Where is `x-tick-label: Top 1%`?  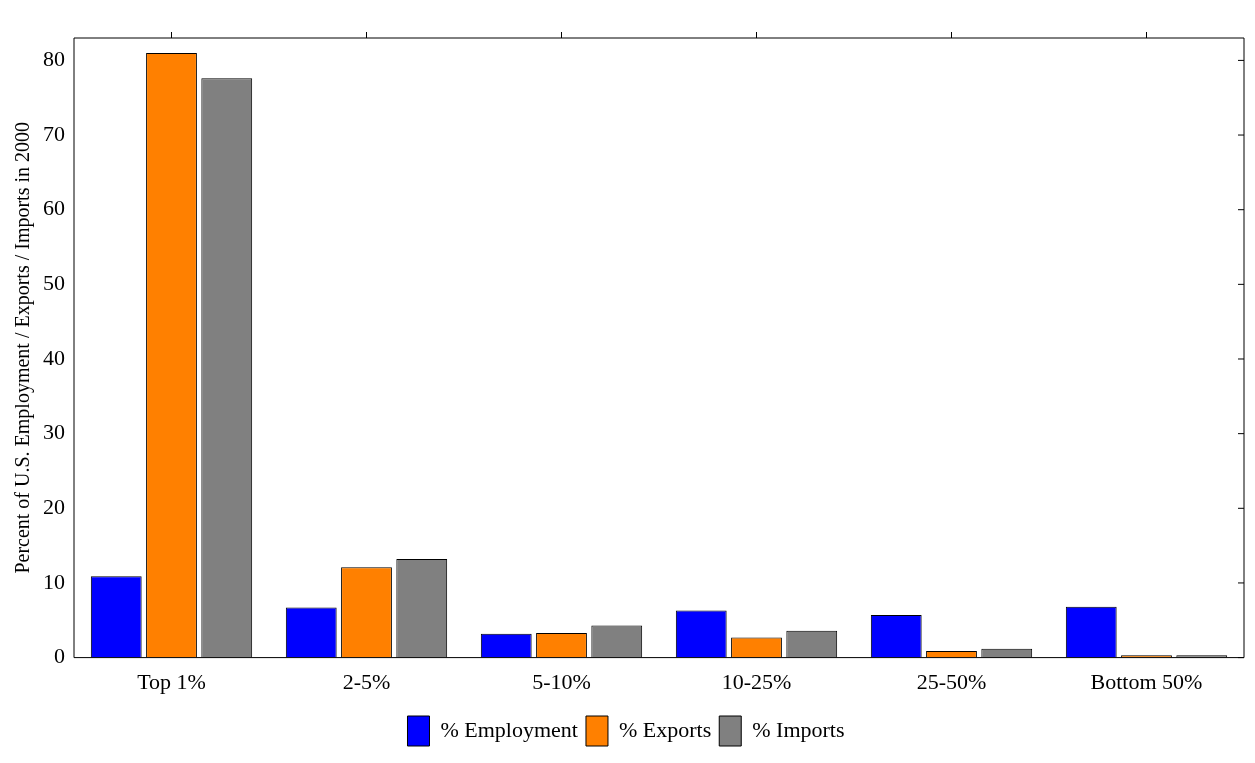 x-tick-label: Top 1% is located at coordinates (171, 681).